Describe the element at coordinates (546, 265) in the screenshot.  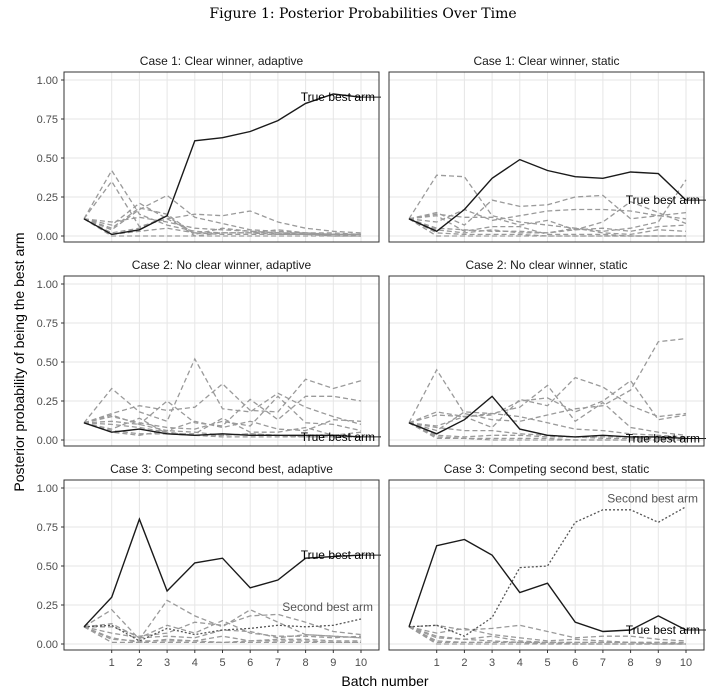
I see `panel-title: Case 2: No clear winner, static` at that location.